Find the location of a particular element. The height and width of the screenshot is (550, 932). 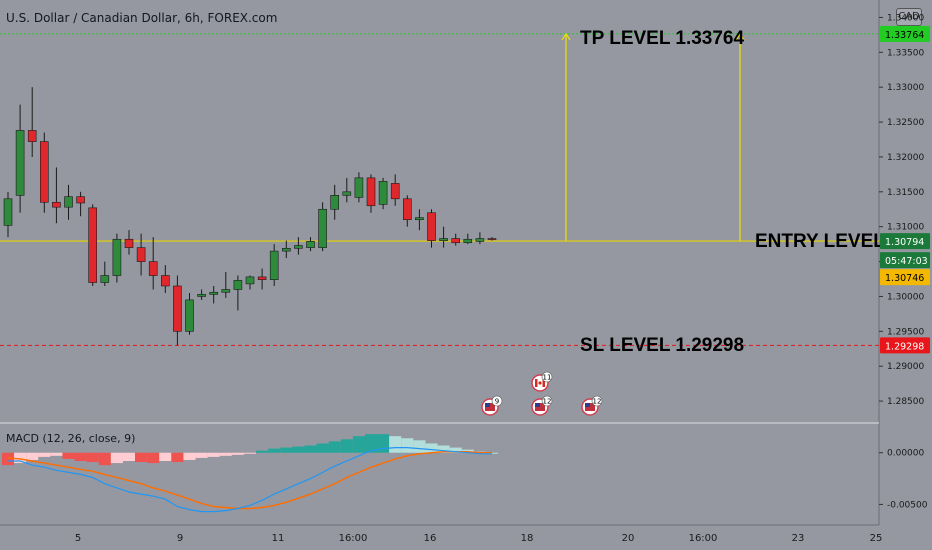

tp-arrow-head is located at coordinates (566, 36).